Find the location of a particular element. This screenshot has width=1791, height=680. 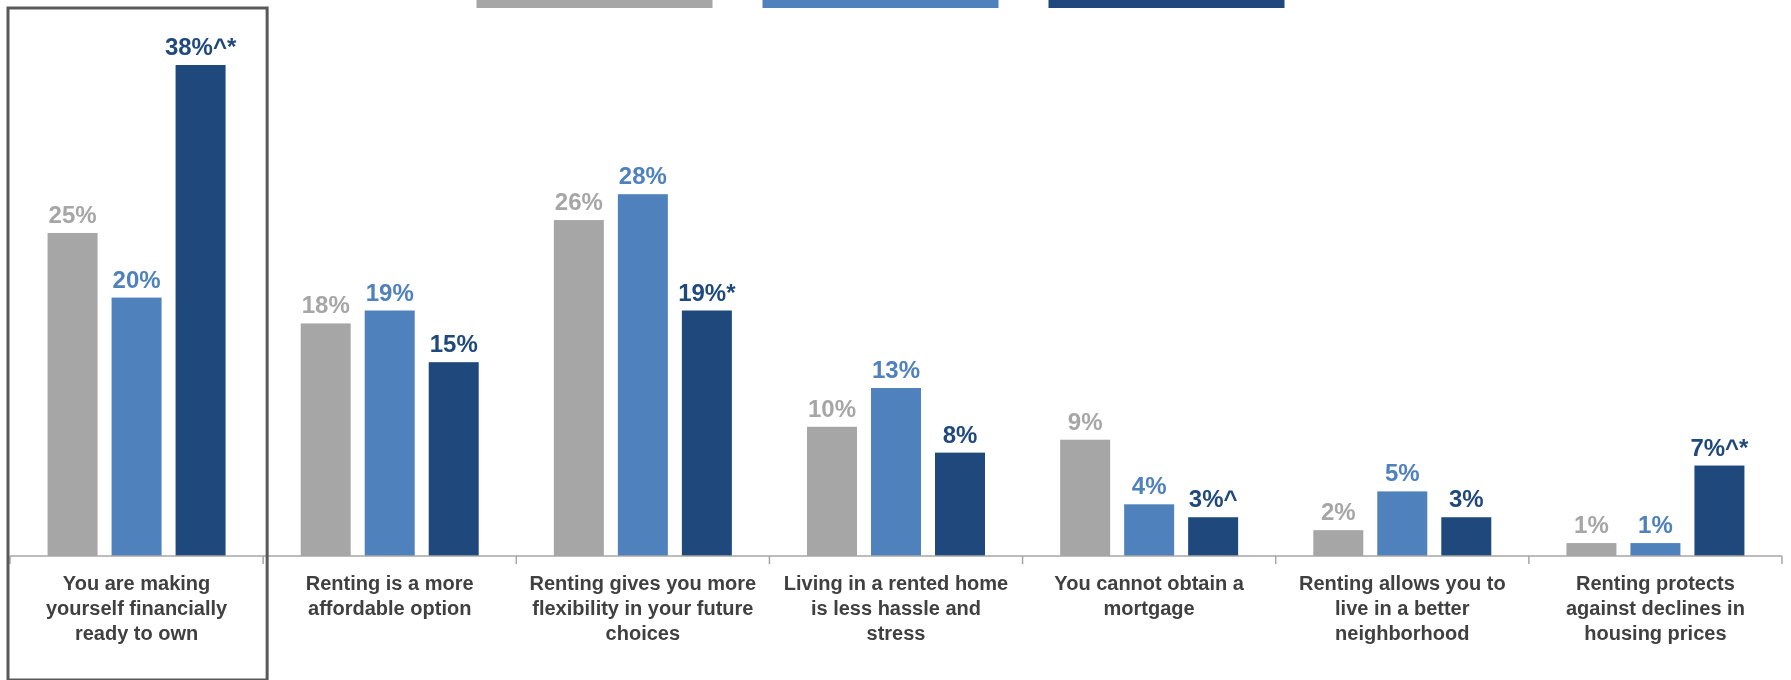

text: 9% is located at coordinates (1085, 421).